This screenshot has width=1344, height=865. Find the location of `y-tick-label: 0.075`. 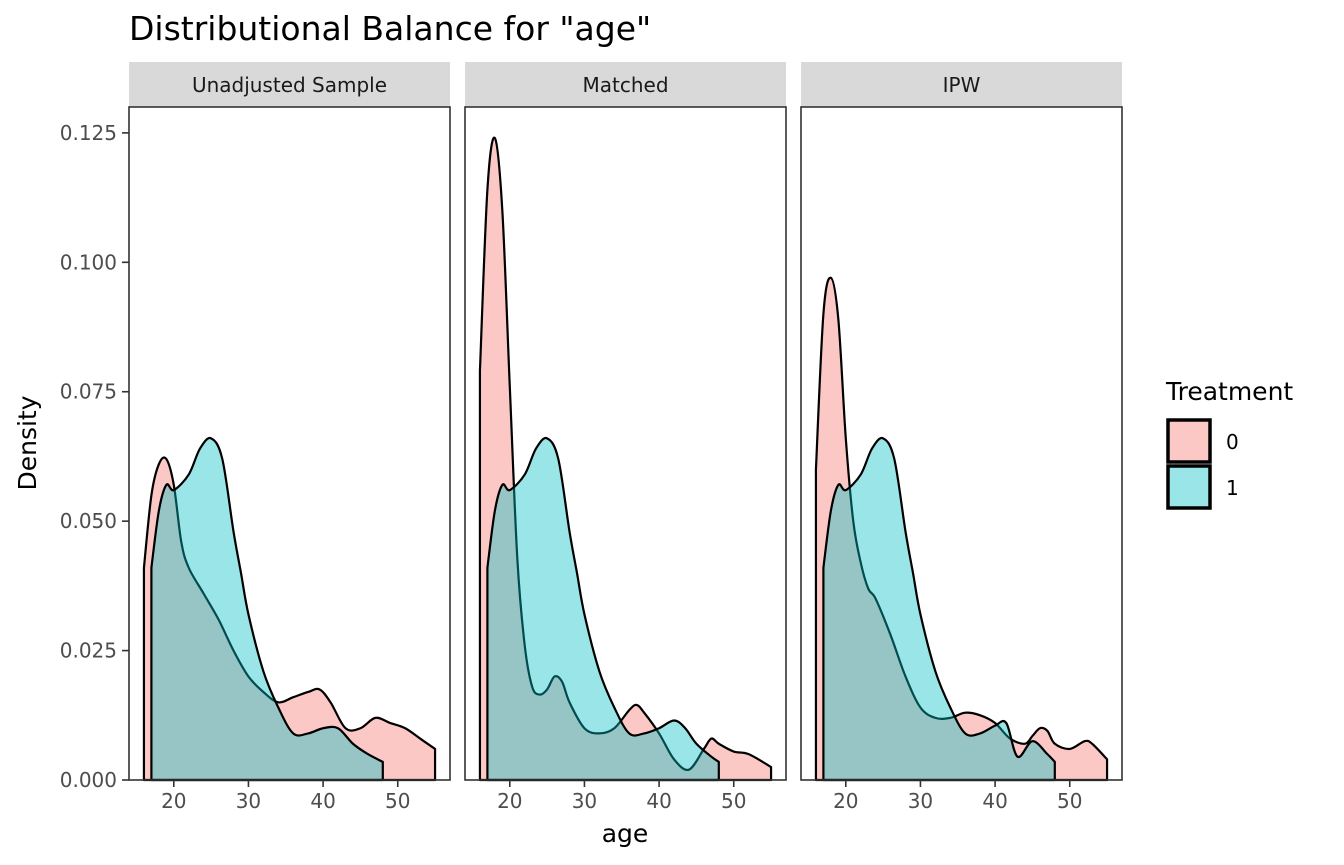

y-tick-label: 0.075 is located at coordinates (88, 392).